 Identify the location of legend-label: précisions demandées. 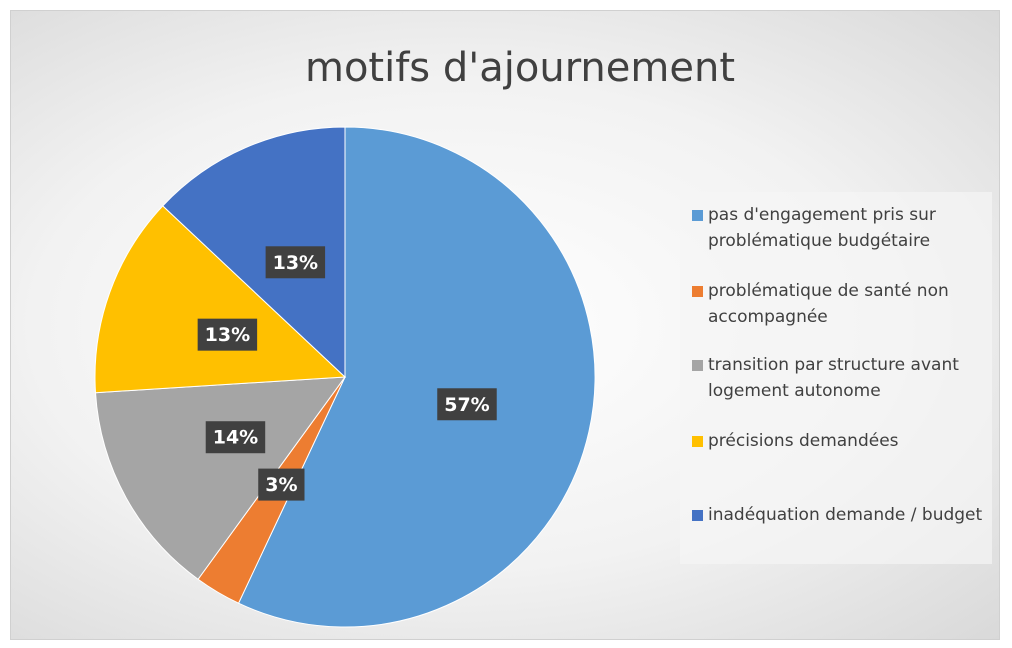
(803, 441).